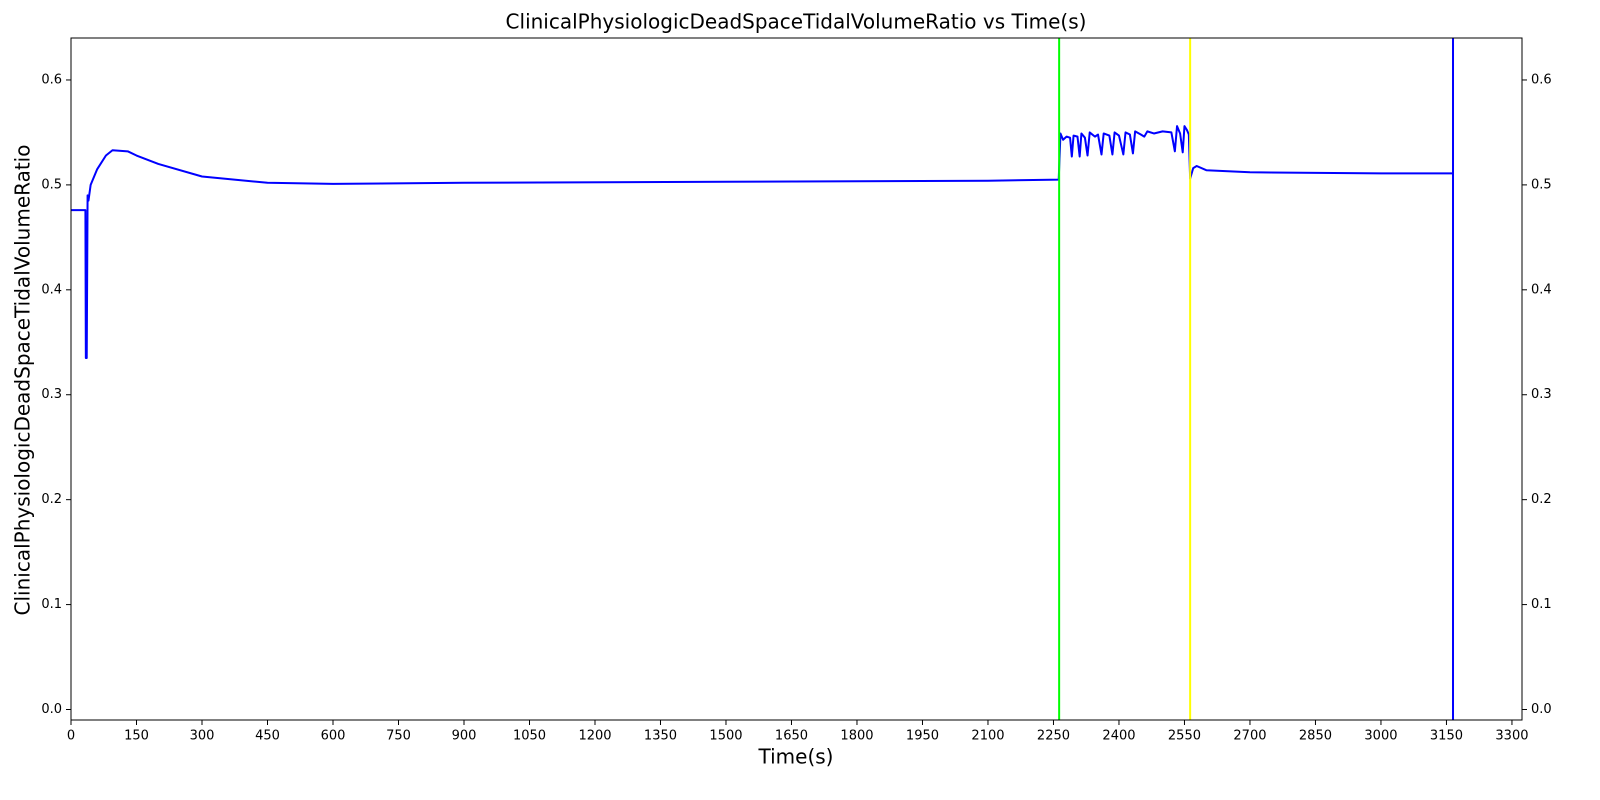 This screenshot has width=1600, height=800. What do you see at coordinates (1380, 736) in the screenshot?
I see `x-tick-label: 3000` at bounding box center [1380, 736].